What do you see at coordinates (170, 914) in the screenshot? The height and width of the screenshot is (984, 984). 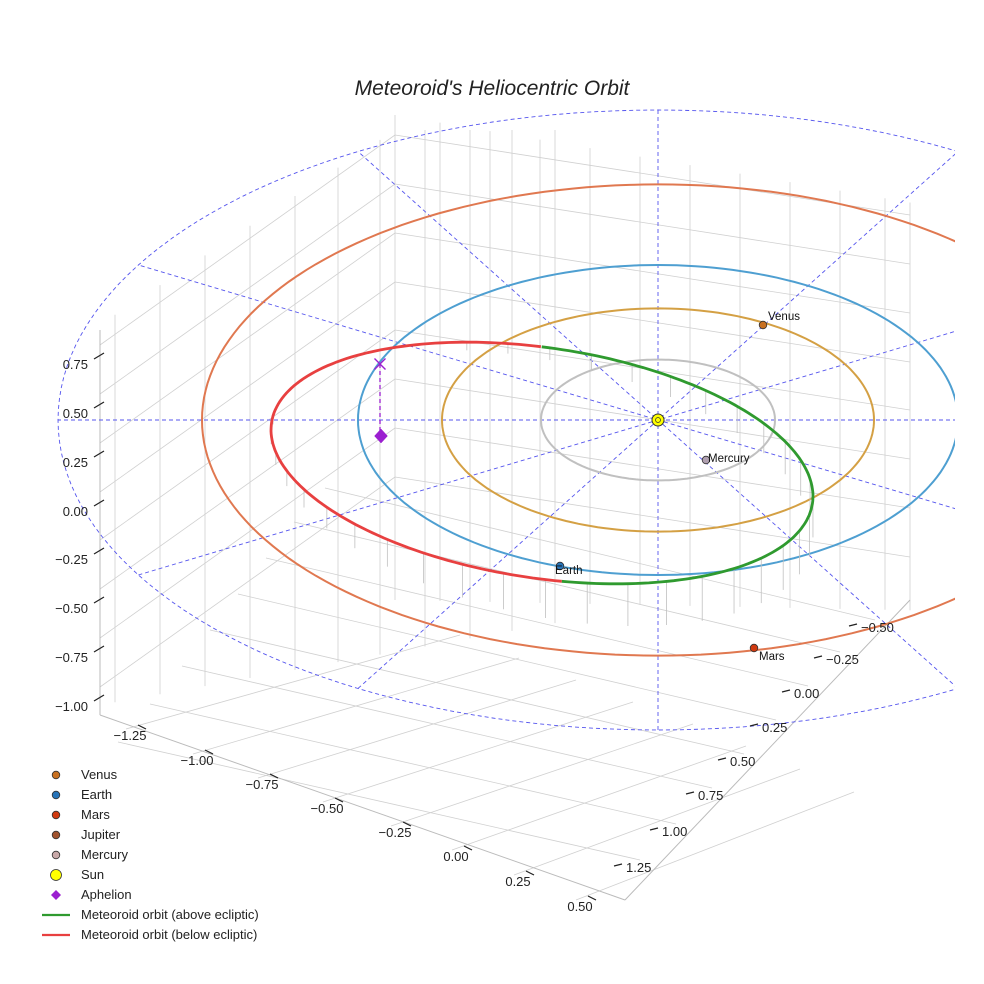 I see `legend-label: Meteoroid orbit (above ecliptic)` at bounding box center [170, 914].